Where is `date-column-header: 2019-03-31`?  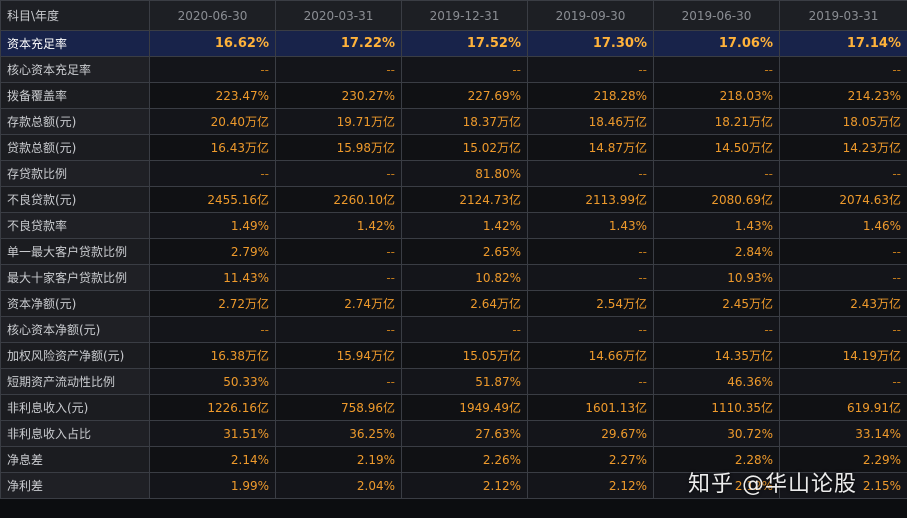 date-column-header: 2019-03-31 is located at coordinates (843, 15).